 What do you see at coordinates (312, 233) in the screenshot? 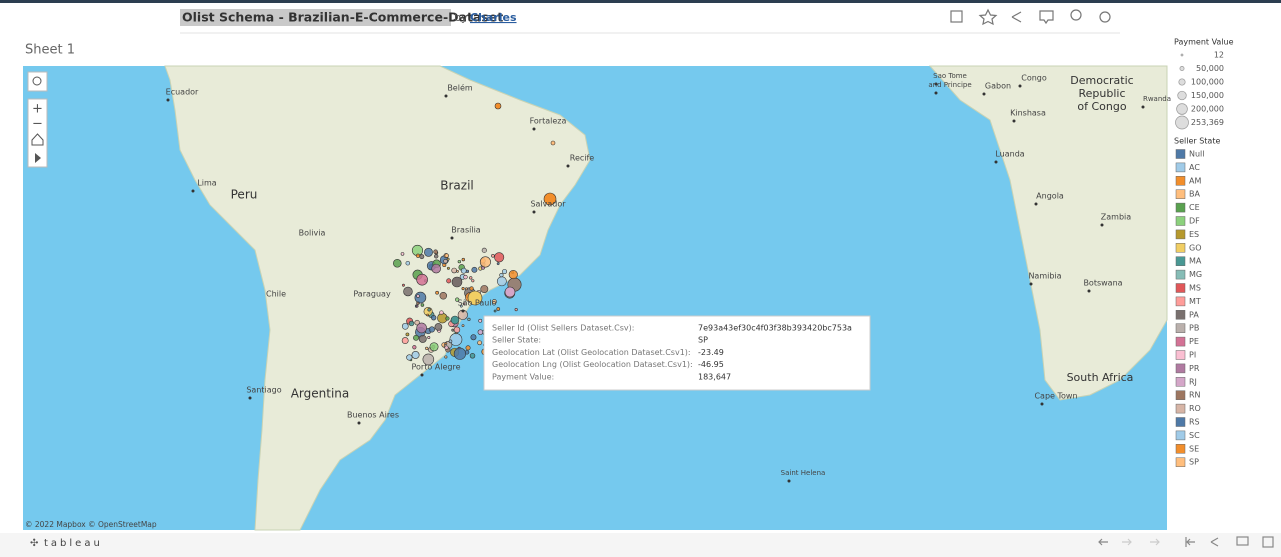
I see `map-label: Bolivia` at bounding box center [312, 233].